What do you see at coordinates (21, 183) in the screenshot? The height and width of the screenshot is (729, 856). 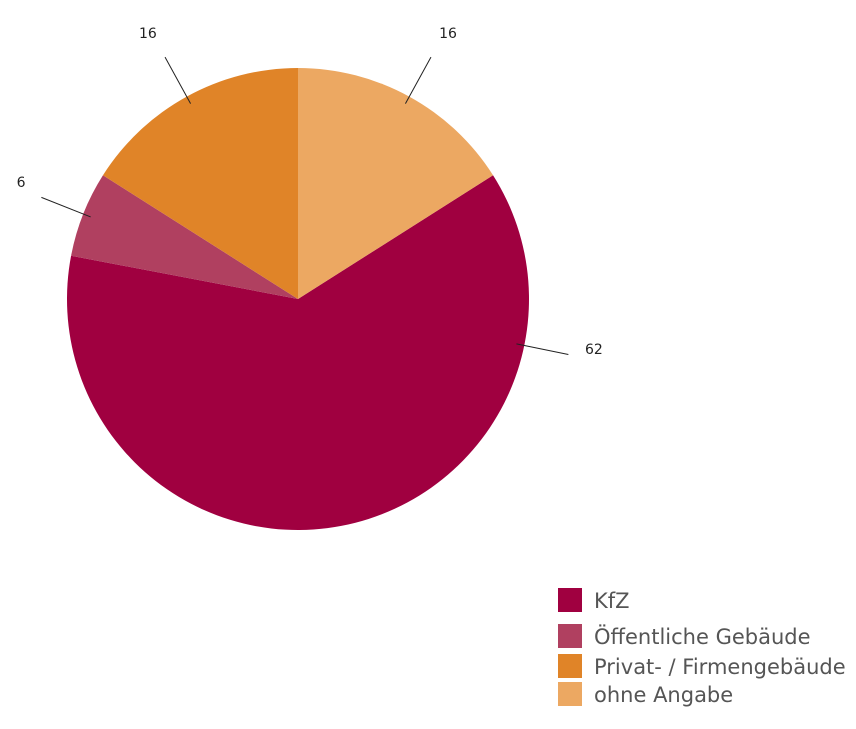 I see `value-label: 6` at bounding box center [21, 183].